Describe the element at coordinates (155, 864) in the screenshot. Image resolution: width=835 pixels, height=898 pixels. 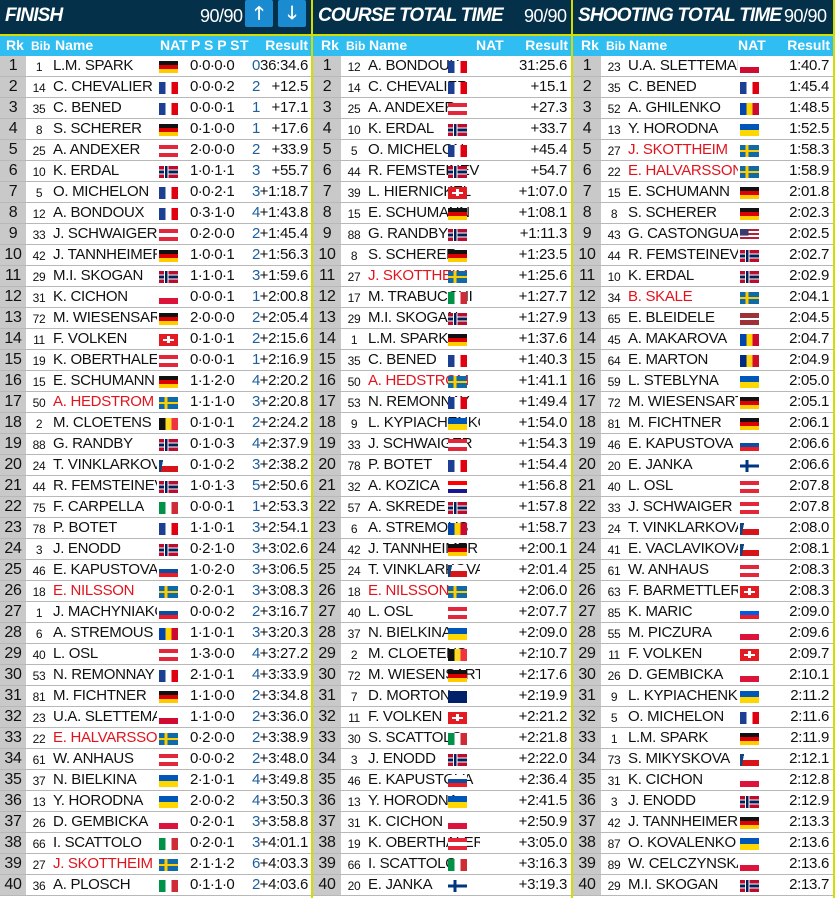
I see `result-row: 39 27 J. SKOTTHEIM 2·1·1·2 6 +4:03.3` at that location.